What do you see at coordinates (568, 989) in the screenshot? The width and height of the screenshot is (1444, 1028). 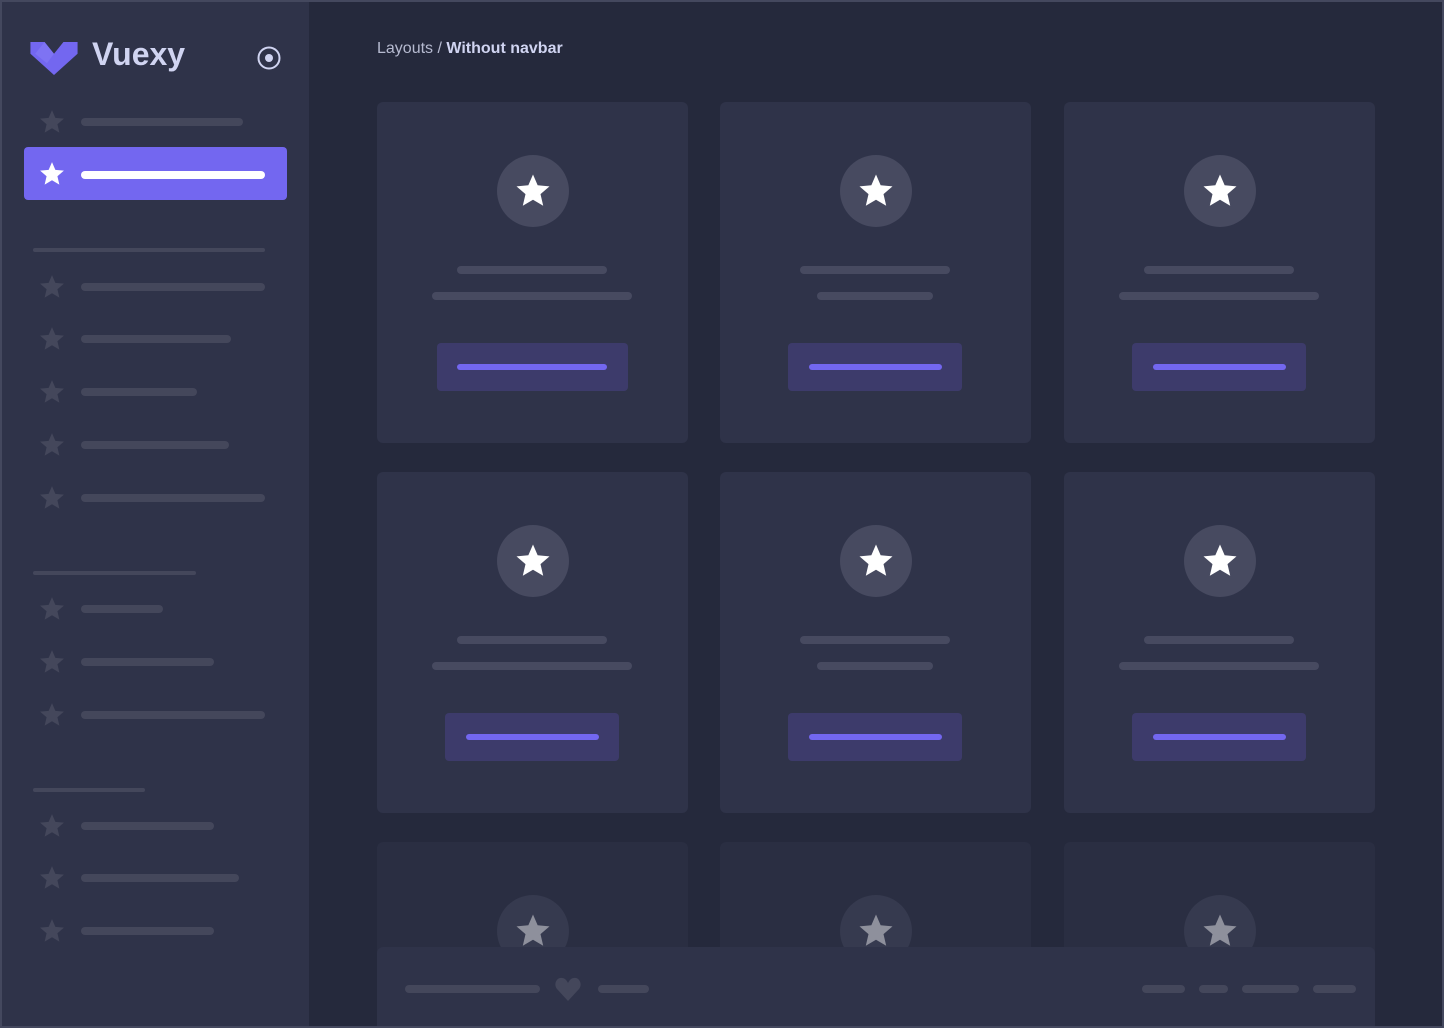 I see `heart-icon` at bounding box center [568, 989].